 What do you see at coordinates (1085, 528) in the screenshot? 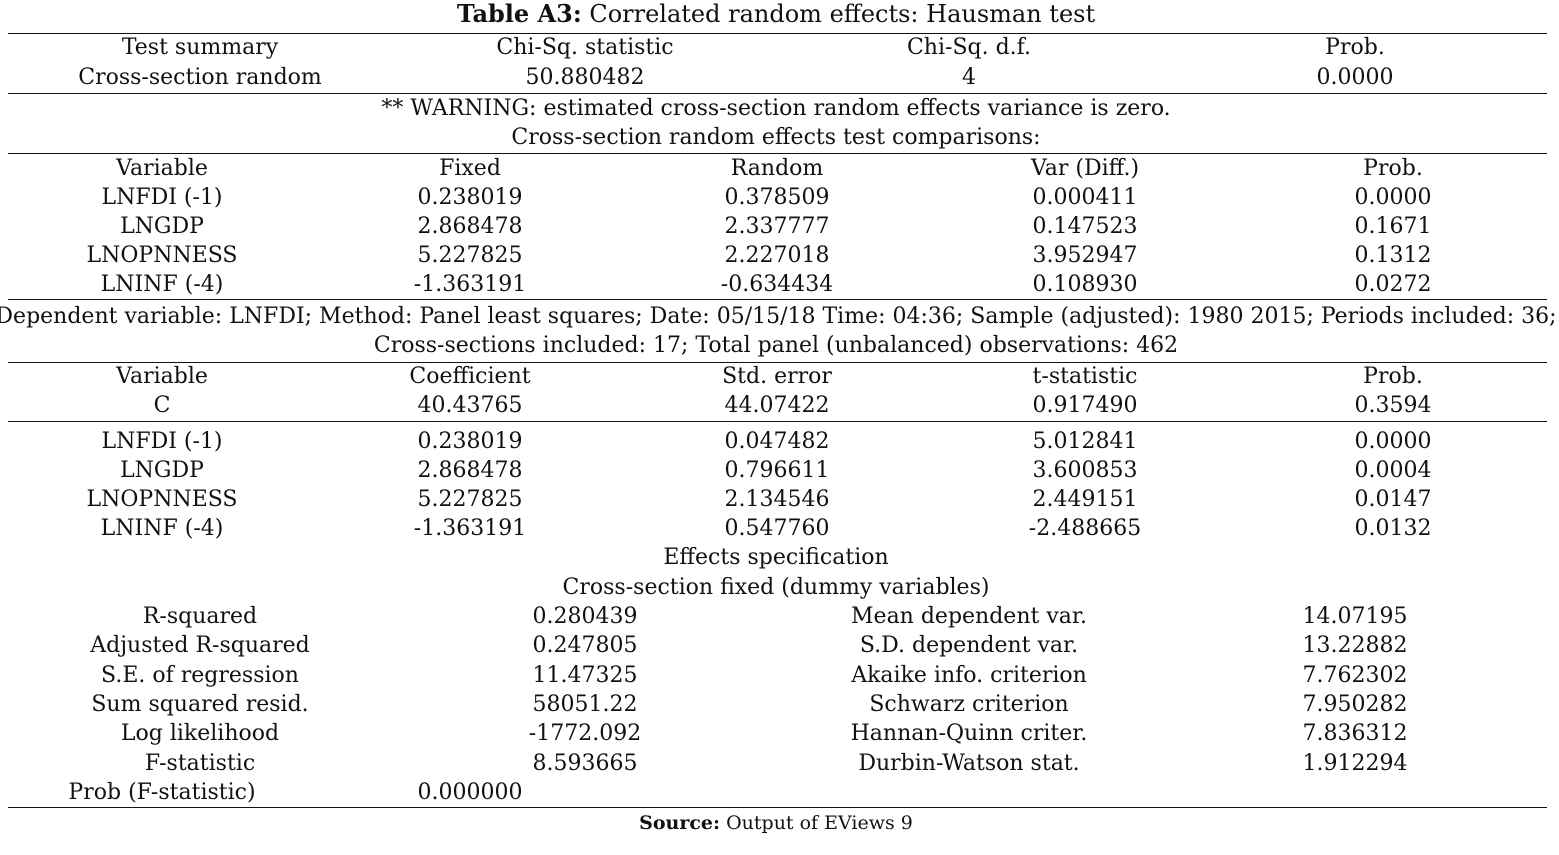
I see `regression-cell-col4: -2.488665` at bounding box center [1085, 528].